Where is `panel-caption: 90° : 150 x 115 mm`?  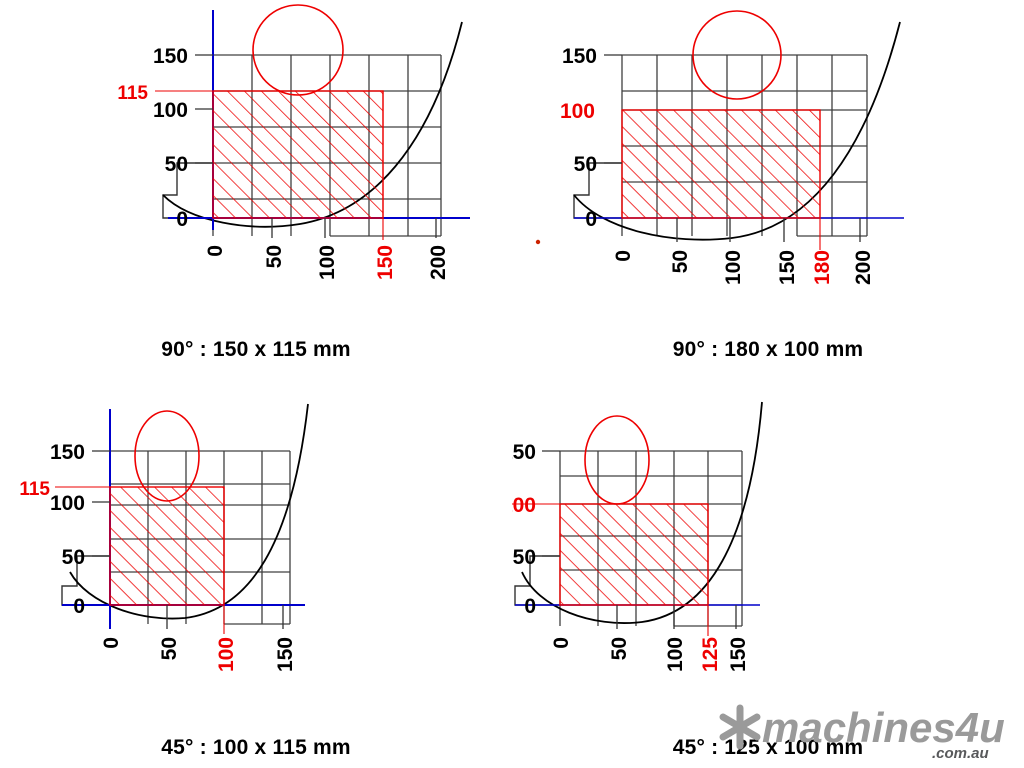 panel-caption: 90° : 150 x 115 mm is located at coordinates (256, 349).